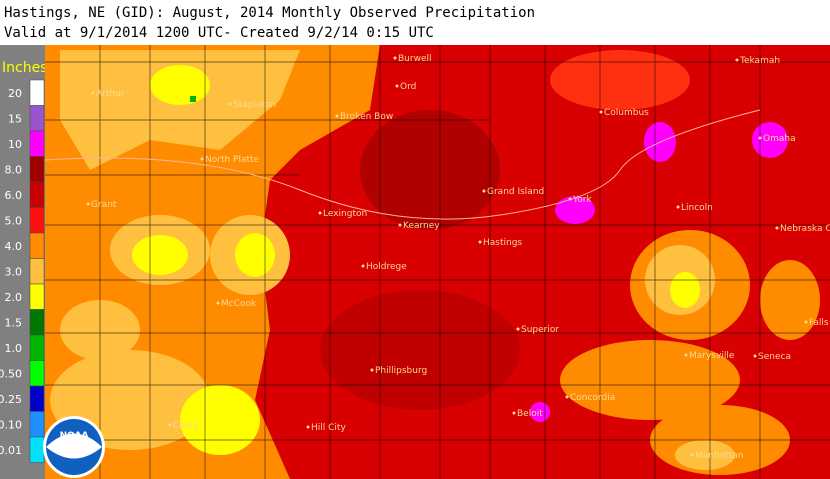 The height and width of the screenshot is (479, 830). I want to click on city-label: Arthur, so click(110, 94).